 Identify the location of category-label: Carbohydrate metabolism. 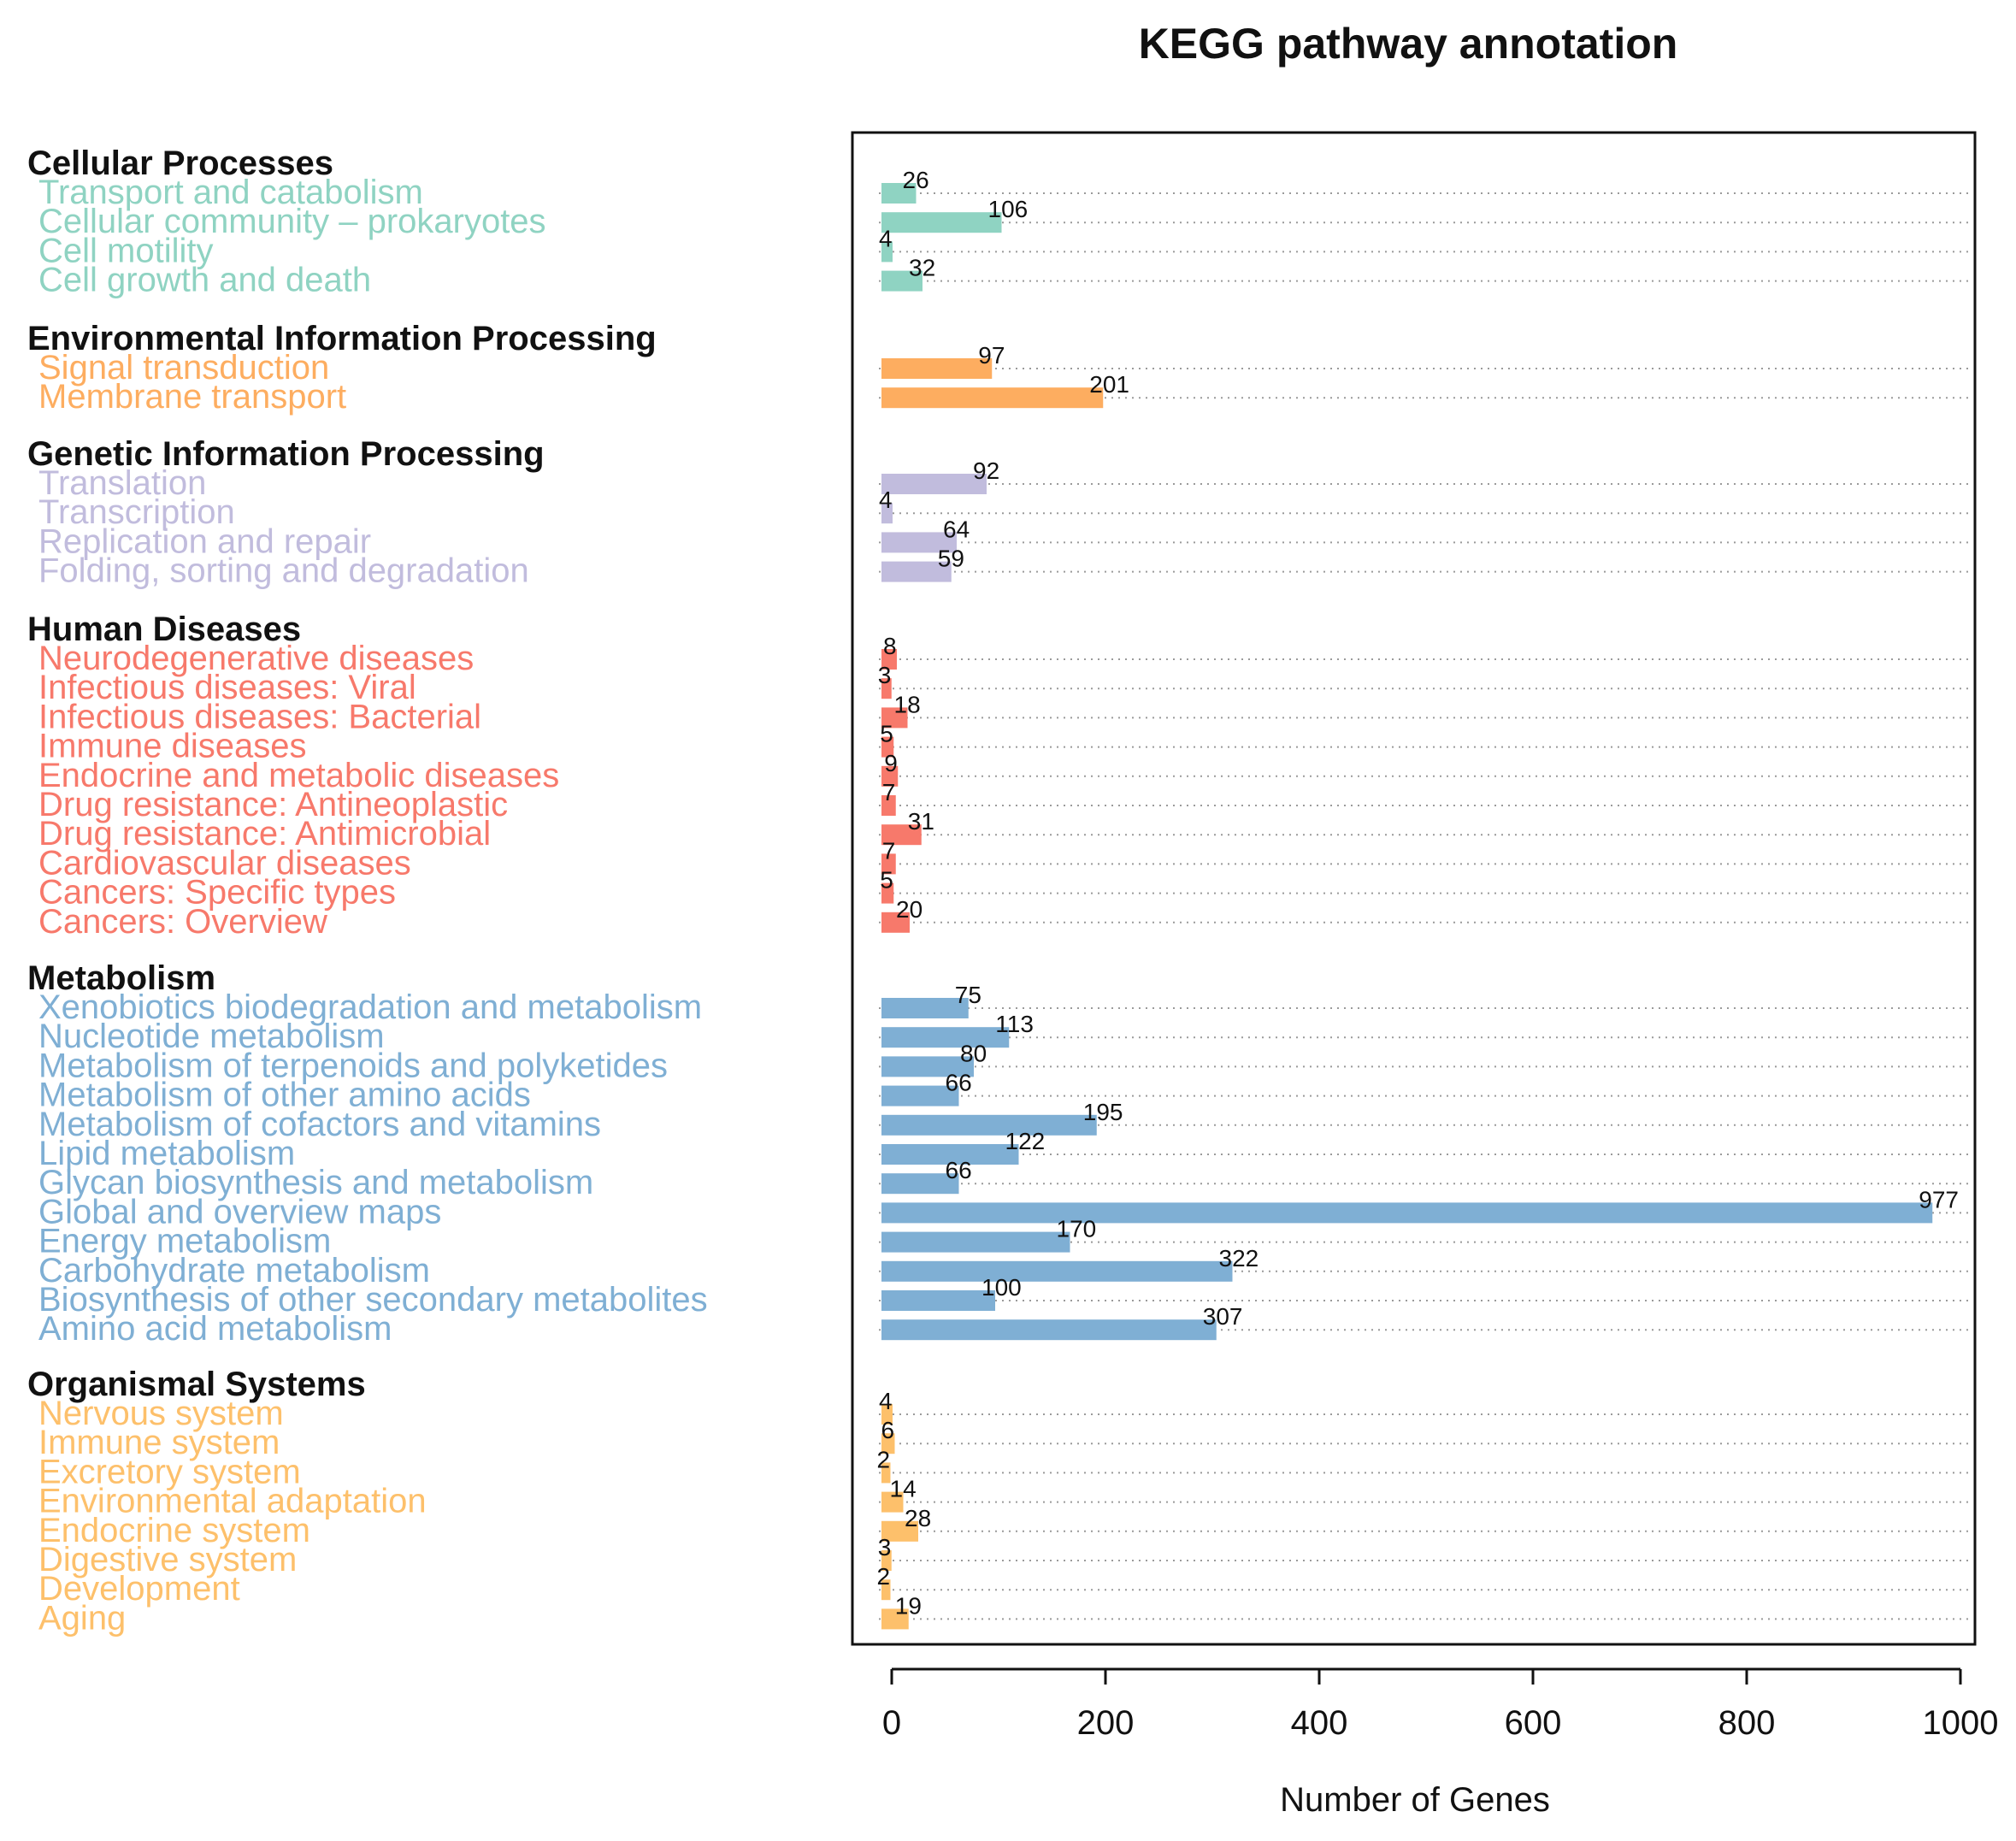
(234, 1270).